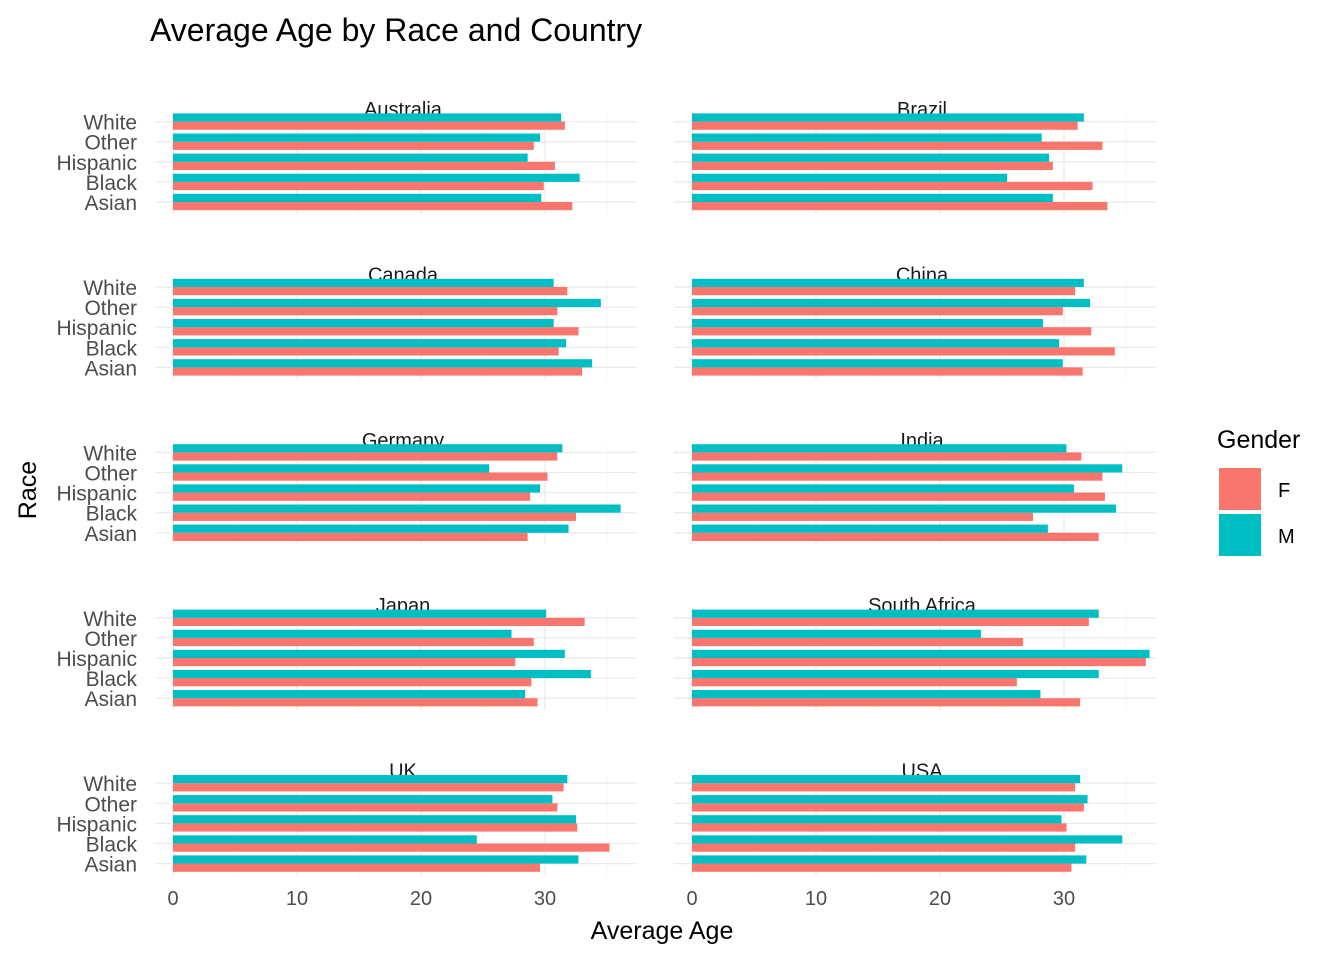 This screenshot has height=960, width=1344. Describe the element at coordinates (374, 819) in the screenshot. I see `bar-uk-hispanic-m` at that location.